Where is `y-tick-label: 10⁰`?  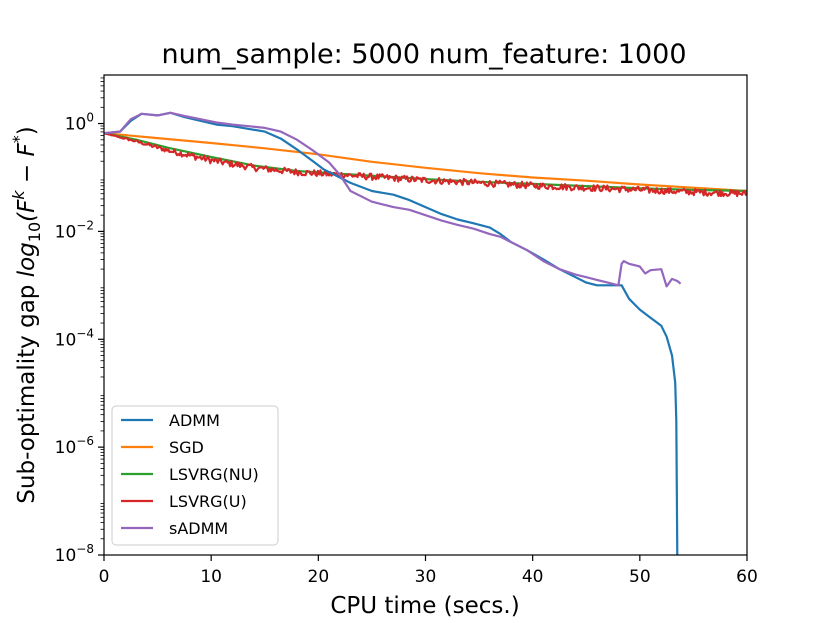 y-tick-label: 10⁰ is located at coordinates (79, 123).